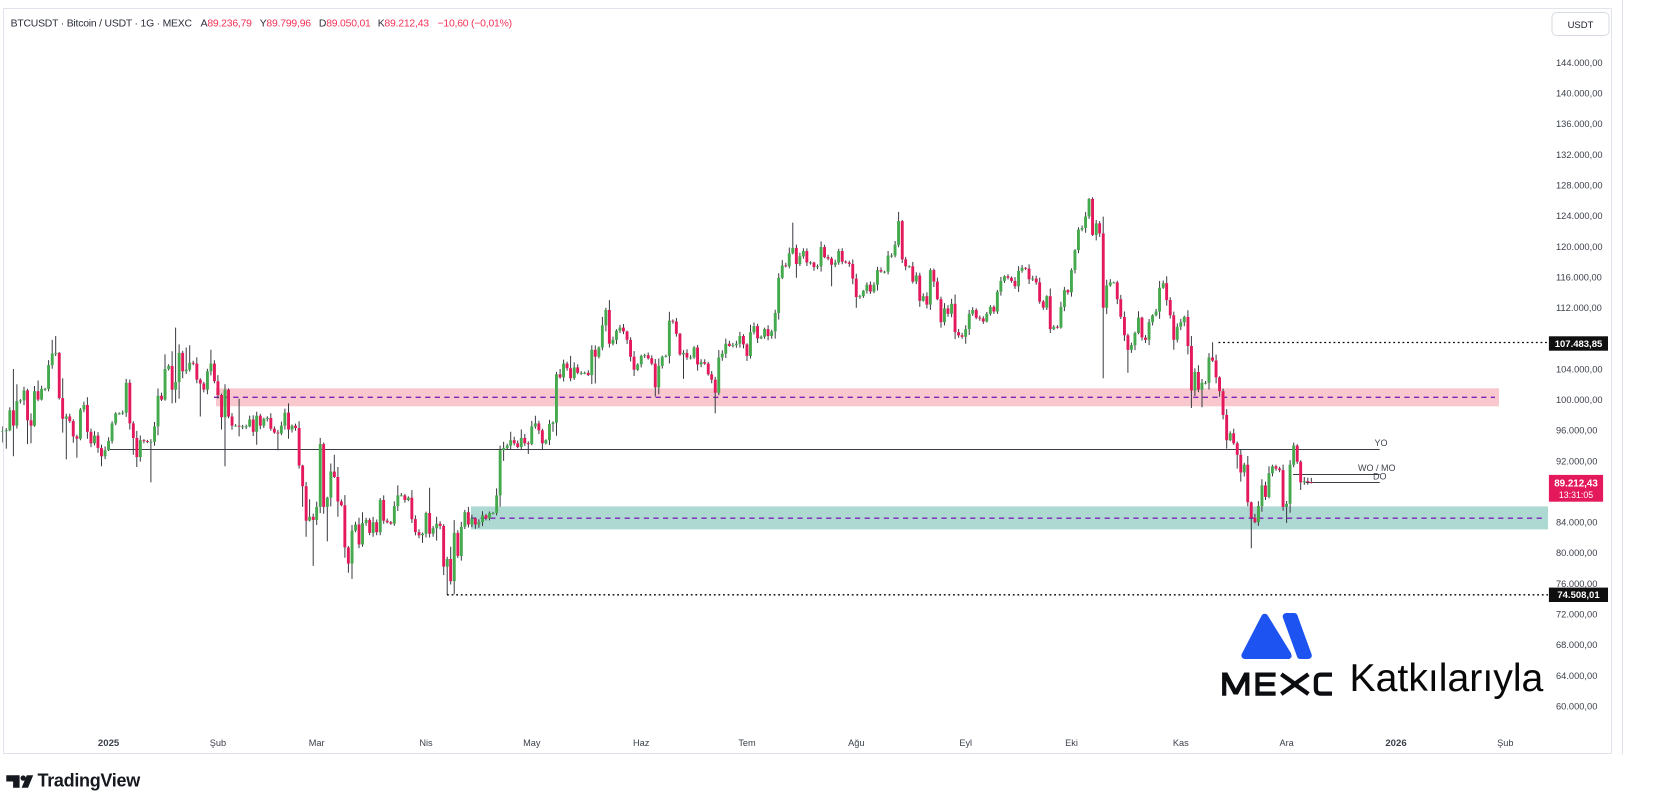 The image size is (1672, 795). Describe the element at coordinates (227, 23) in the screenshot. I see `svg-text: A89.236,79` at that location.